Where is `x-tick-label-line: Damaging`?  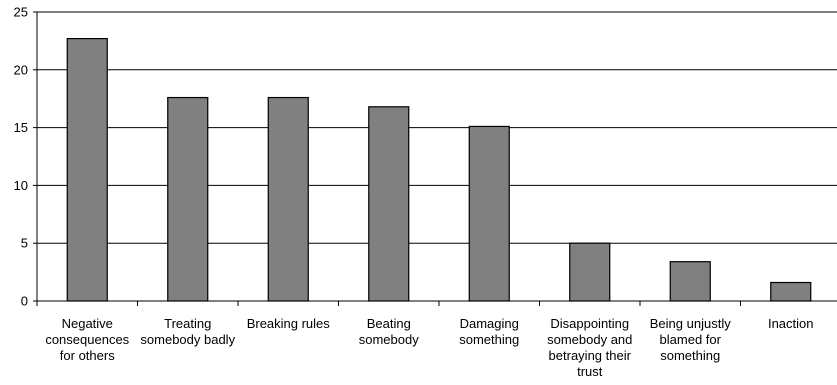
x-tick-label-line: Damaging is located at coordinates (489, 323).